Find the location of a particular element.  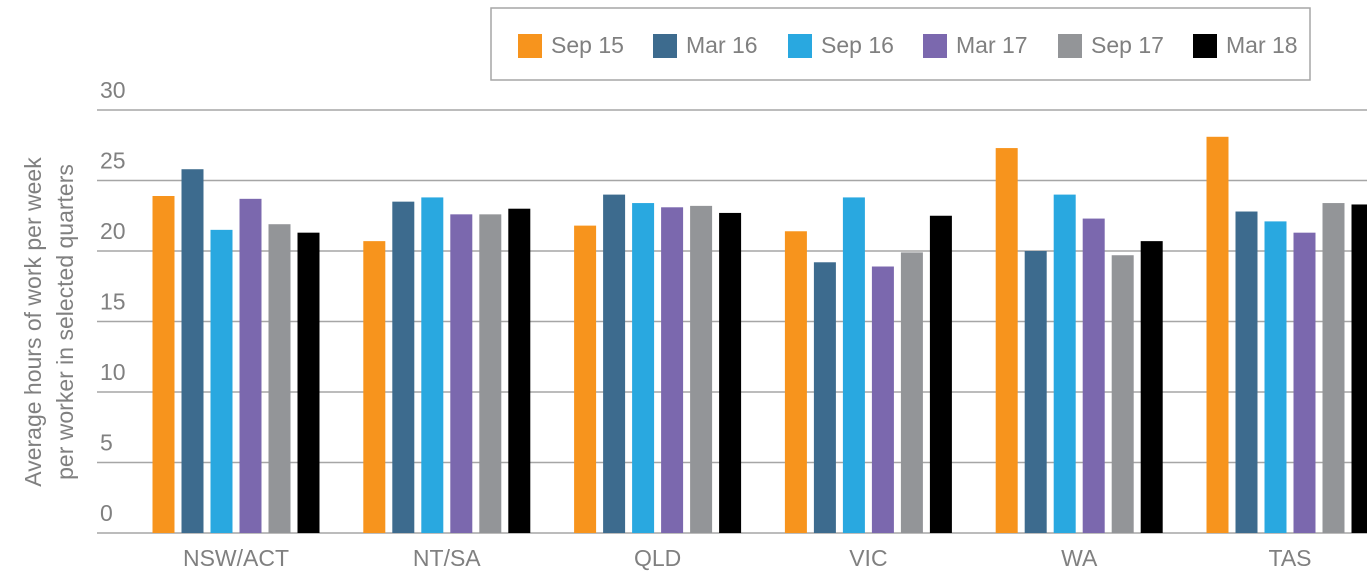

y-tick-label: 10 is located at coordinates (113, 372).